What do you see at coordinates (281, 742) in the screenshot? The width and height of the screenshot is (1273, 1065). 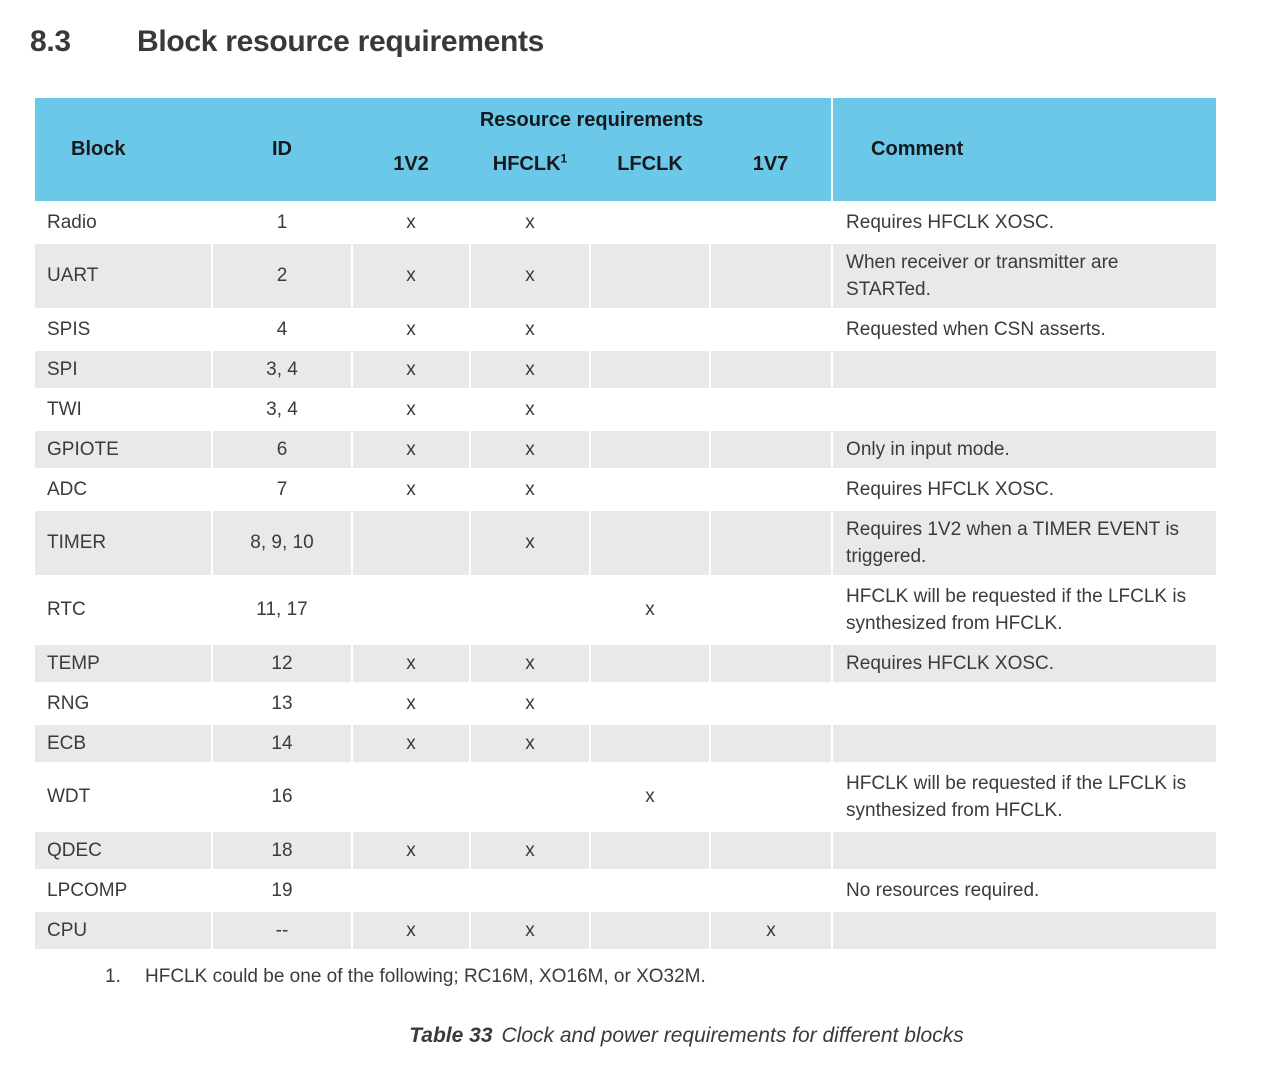 I see `cell-id: 14` at bounding box center [281, 742].